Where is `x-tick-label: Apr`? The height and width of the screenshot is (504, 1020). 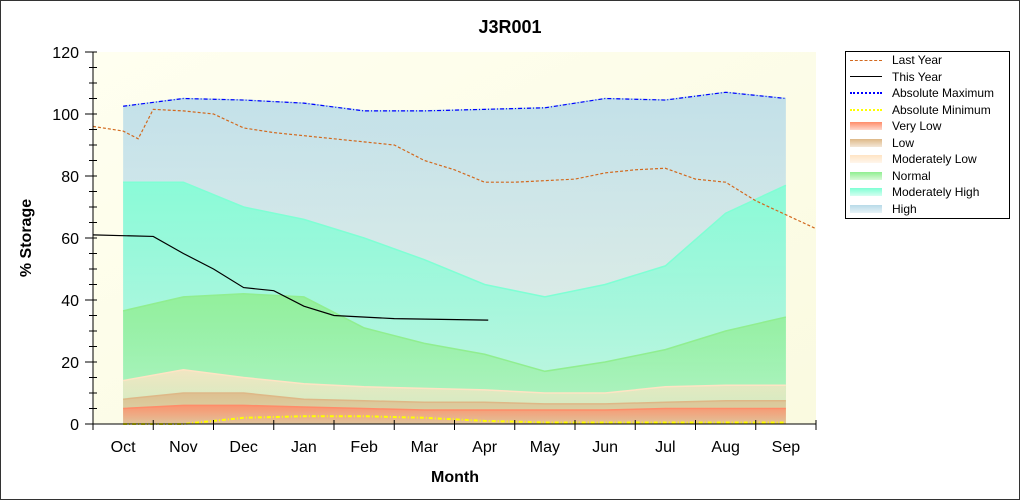
x-tick-label: Apr is located at coordinates (485, 447).